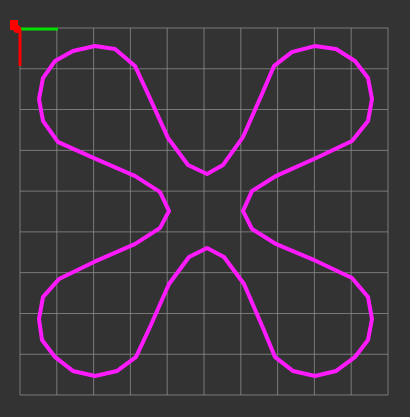  What do you see at coordinates (34, 43) in the screenshot?
I see `axis-gizmo` at bounding box center [34, 43].